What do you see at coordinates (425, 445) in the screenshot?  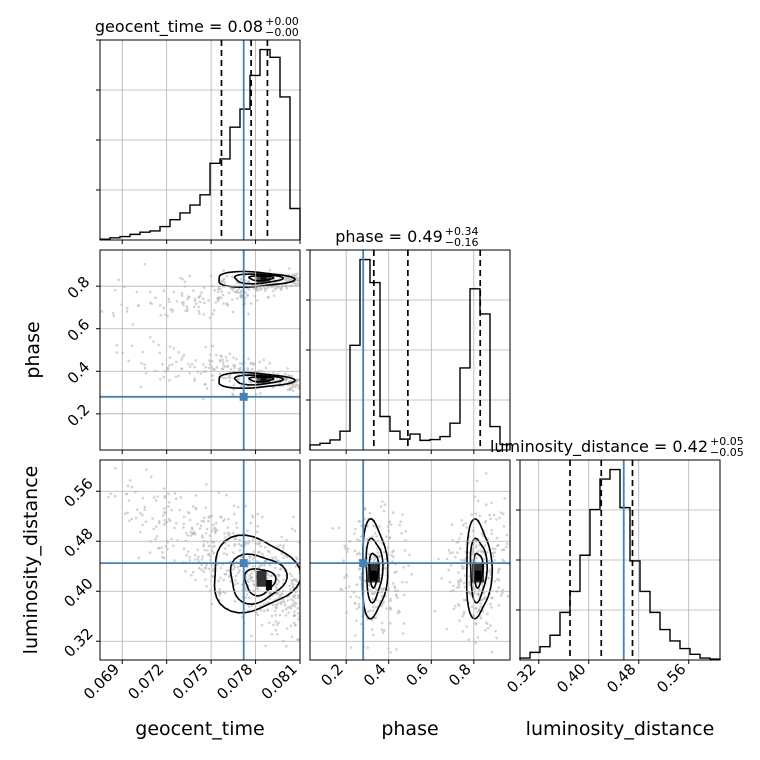 I see `histogram-bar` at bounding box center [425, 445].